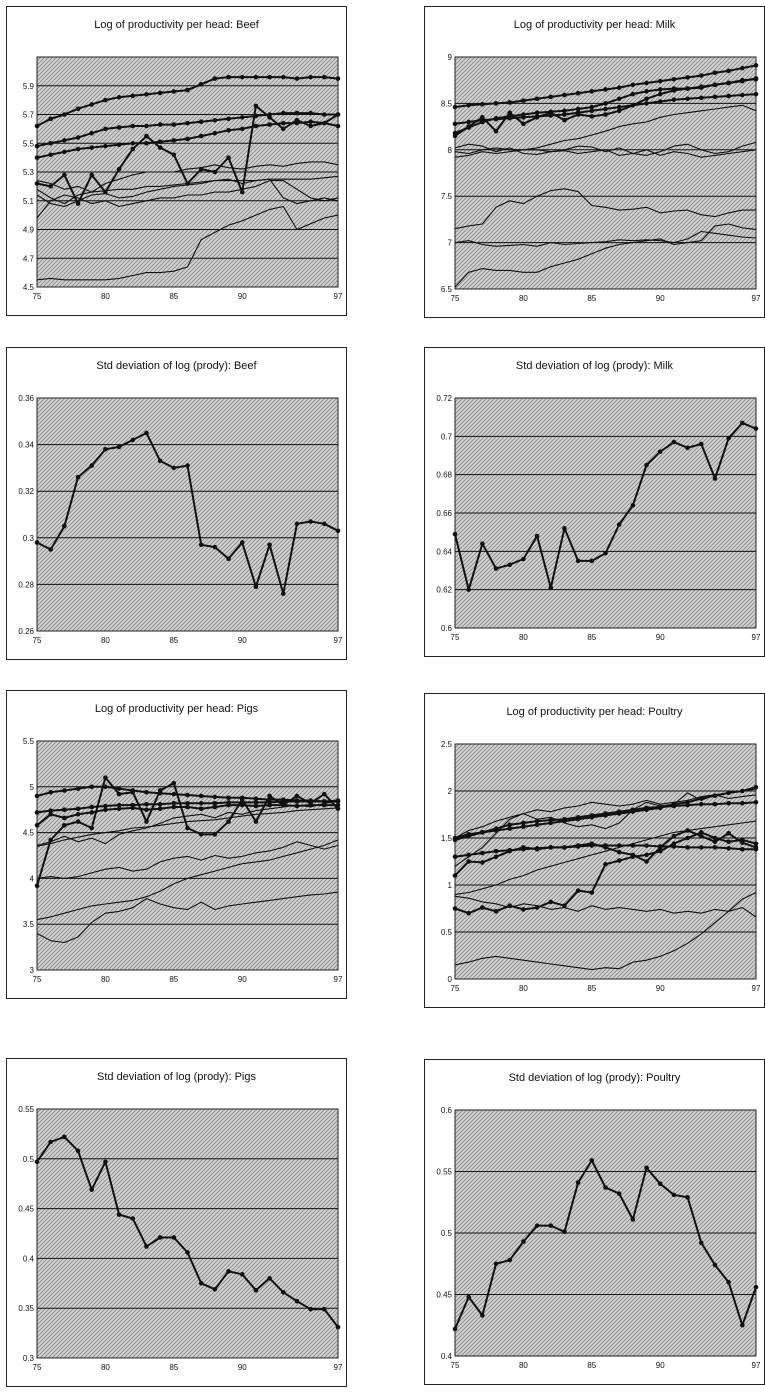  Describe the element at coordinates (37, 1367) in the screenshot. I see `x-tick-label: 75` at that location.